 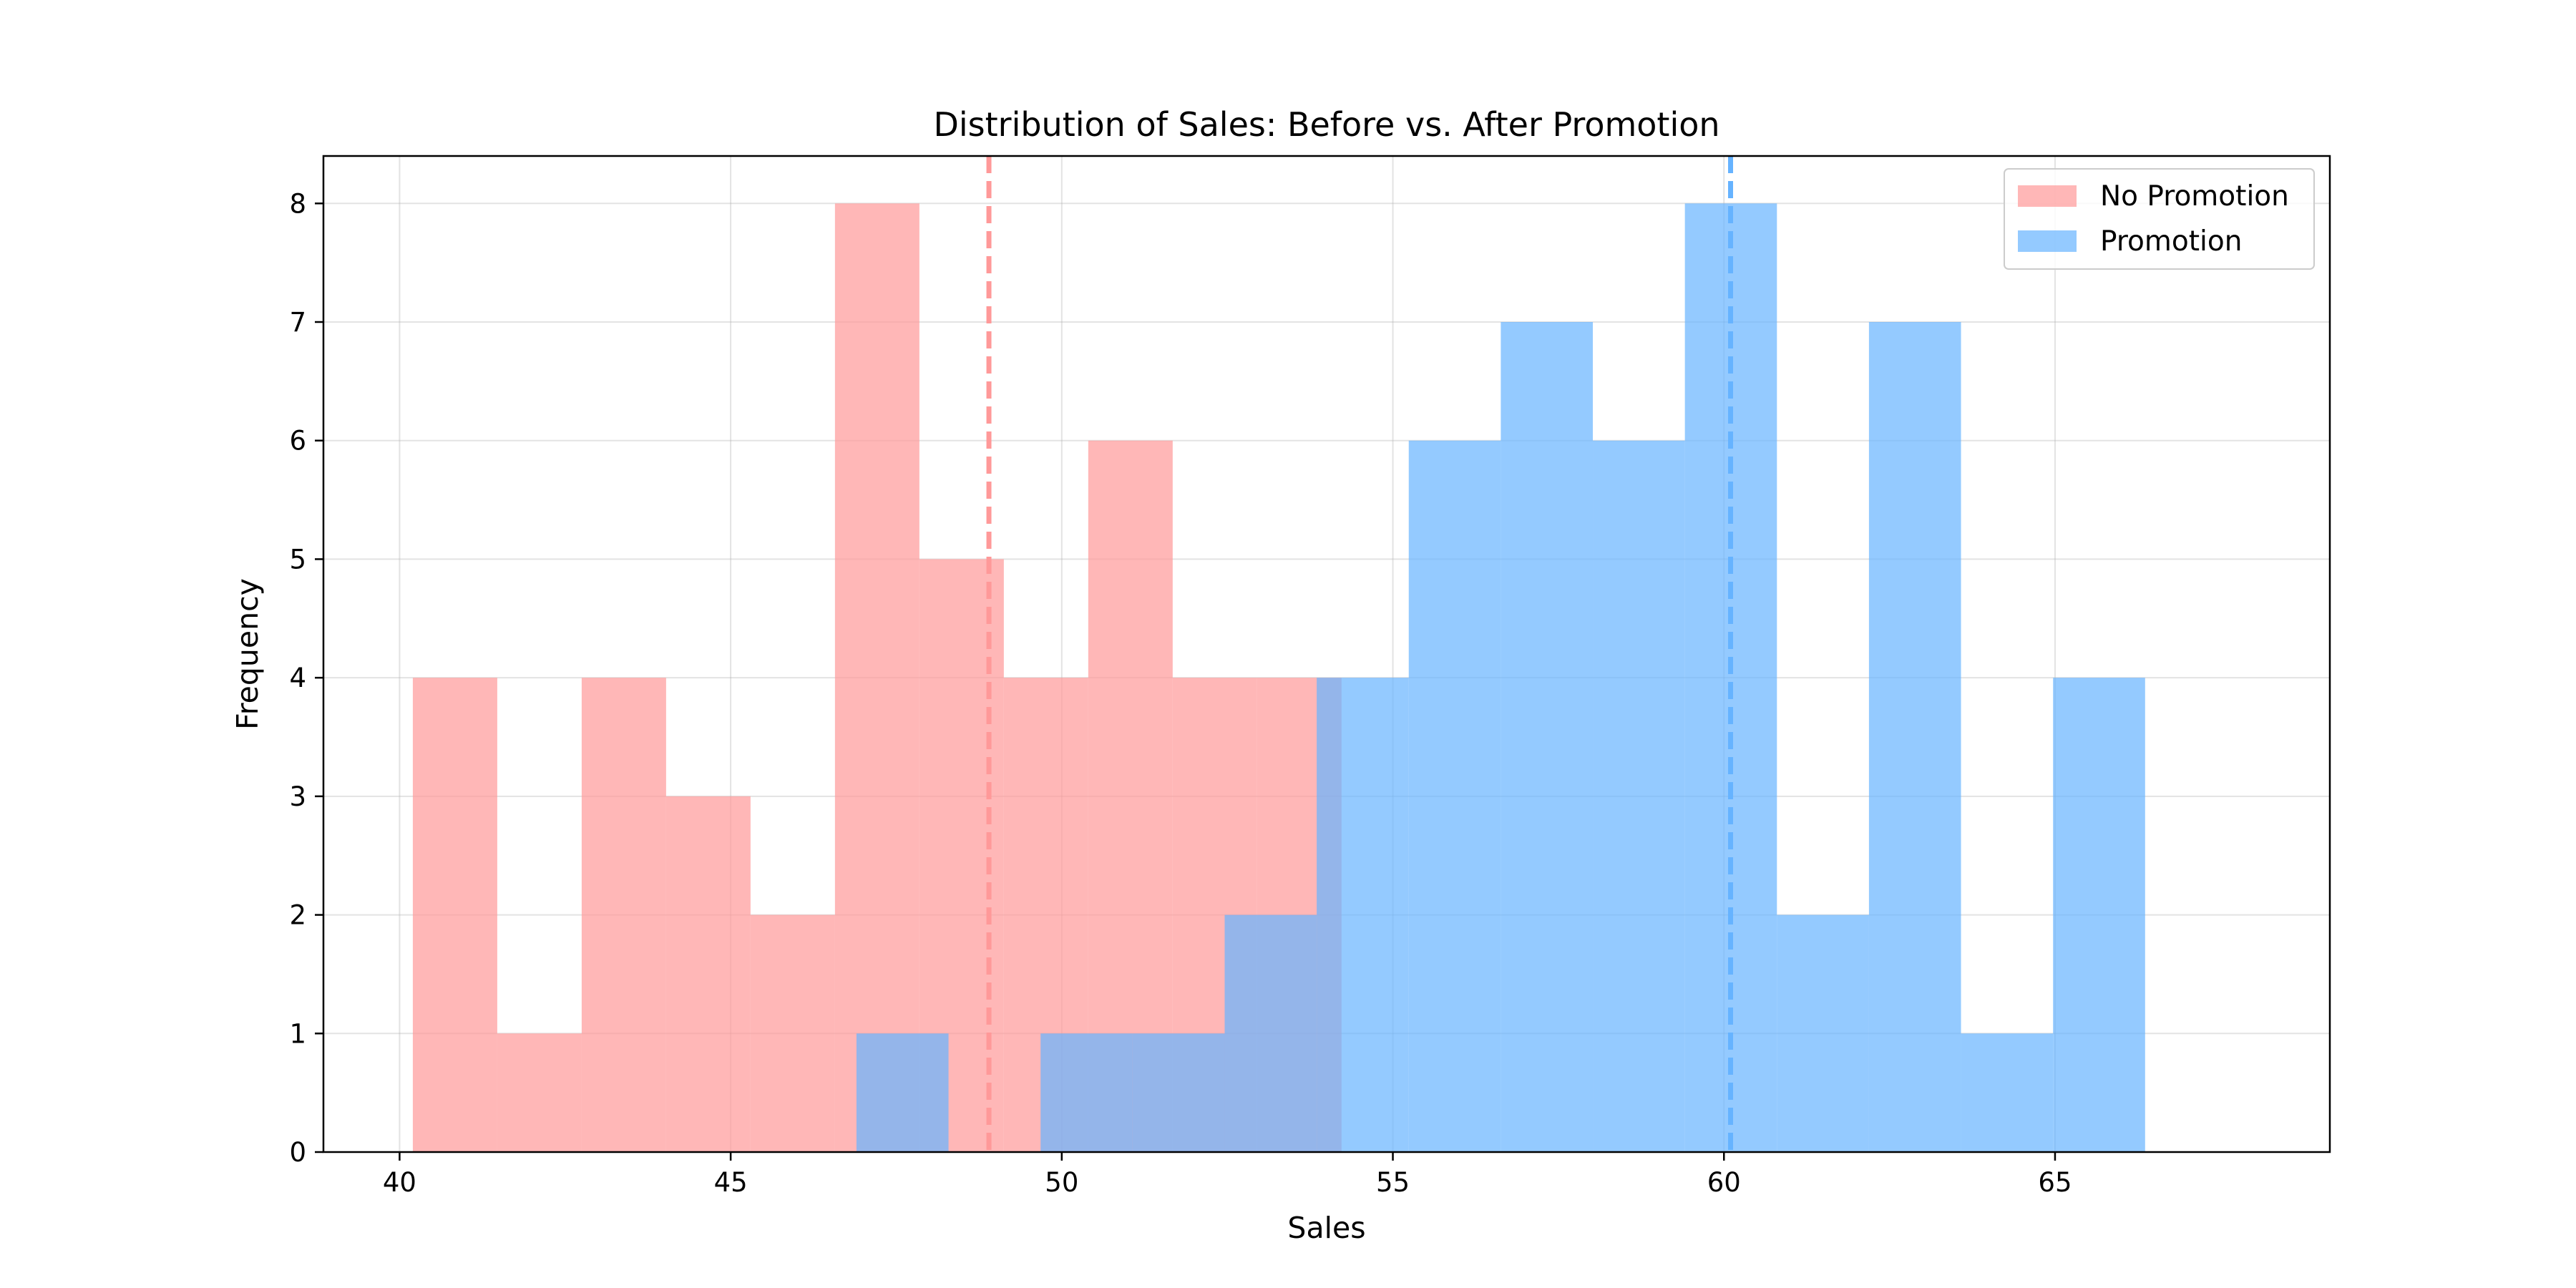 I want to click on y-tick-label: 0, so click(x=297, y=1152).